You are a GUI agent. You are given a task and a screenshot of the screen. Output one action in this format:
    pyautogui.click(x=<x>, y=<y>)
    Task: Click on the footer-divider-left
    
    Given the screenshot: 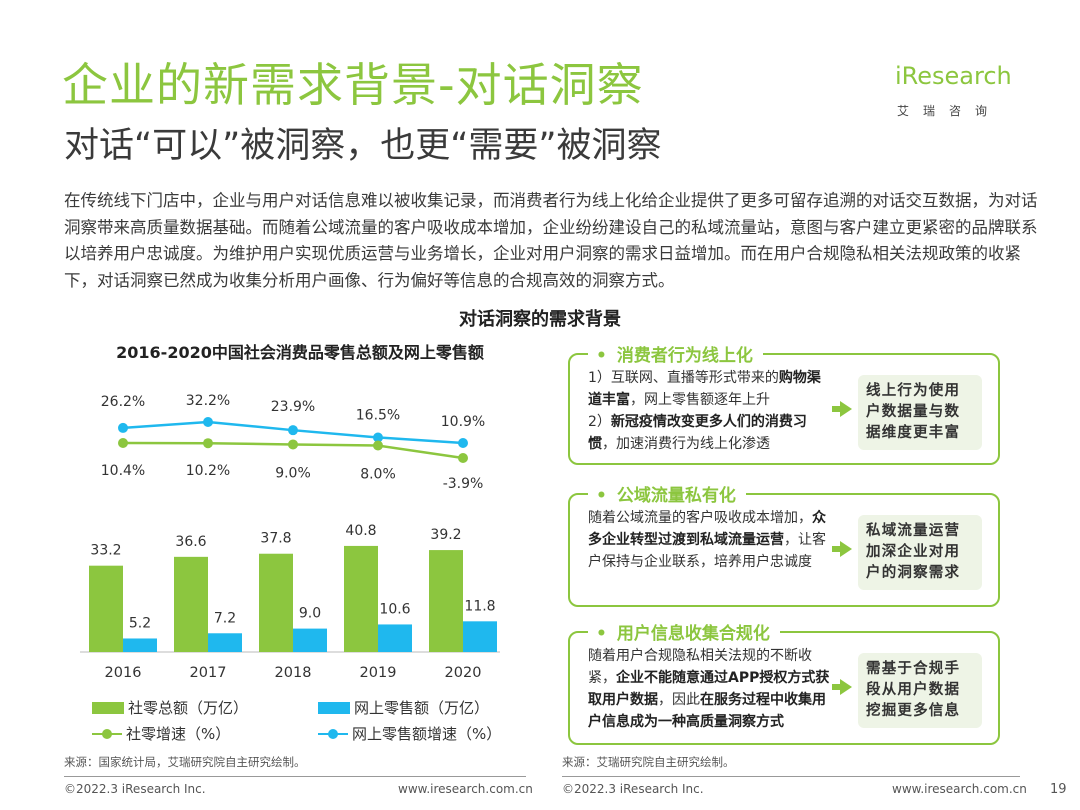 What is the action you would take?
    pyautogui.click(x=295, y=776)
    